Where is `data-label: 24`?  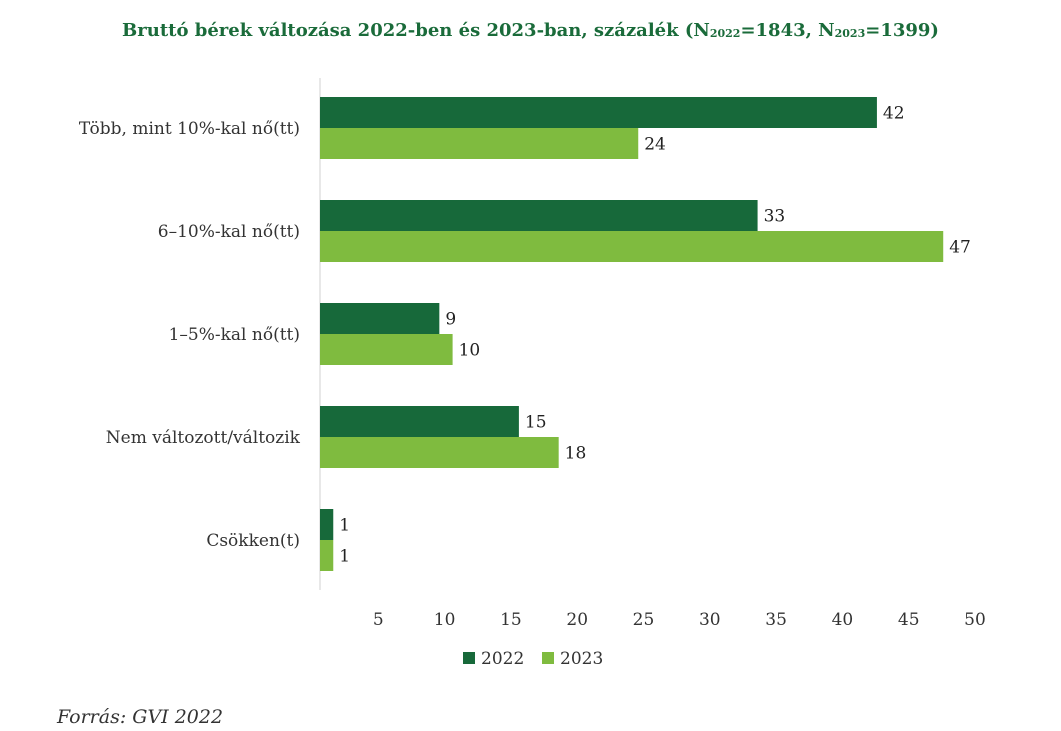
data-label: 24 is located at coordinates (655, 145).